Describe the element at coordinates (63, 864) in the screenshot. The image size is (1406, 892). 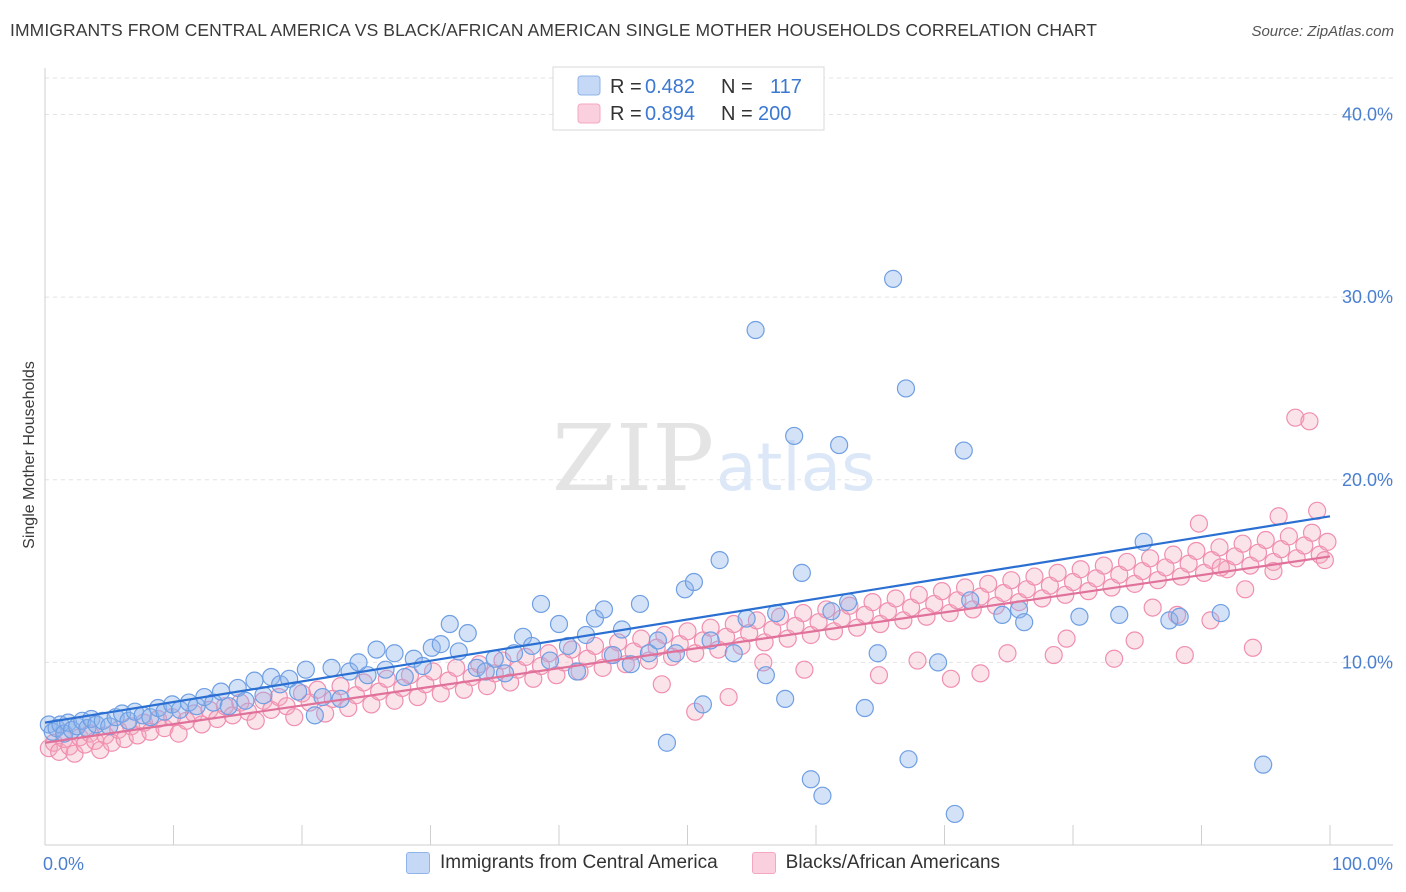
I see `x-tick-label-min: 0.0%` at that location.